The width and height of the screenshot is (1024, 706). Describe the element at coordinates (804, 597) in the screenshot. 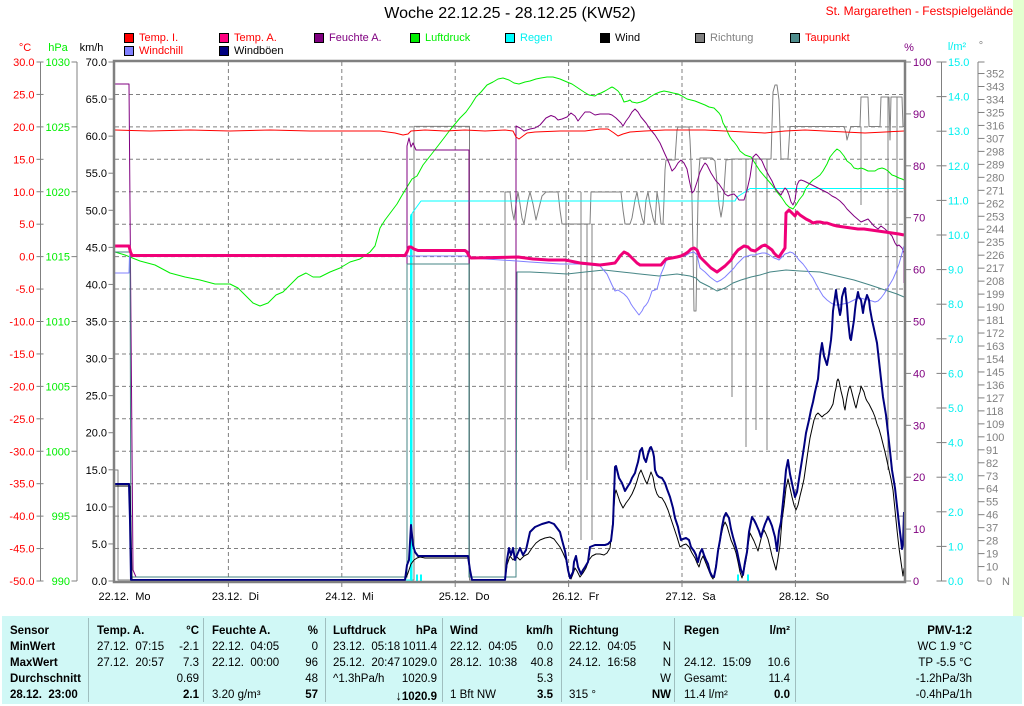

I see `svg-text: 28.12. So` at that location.